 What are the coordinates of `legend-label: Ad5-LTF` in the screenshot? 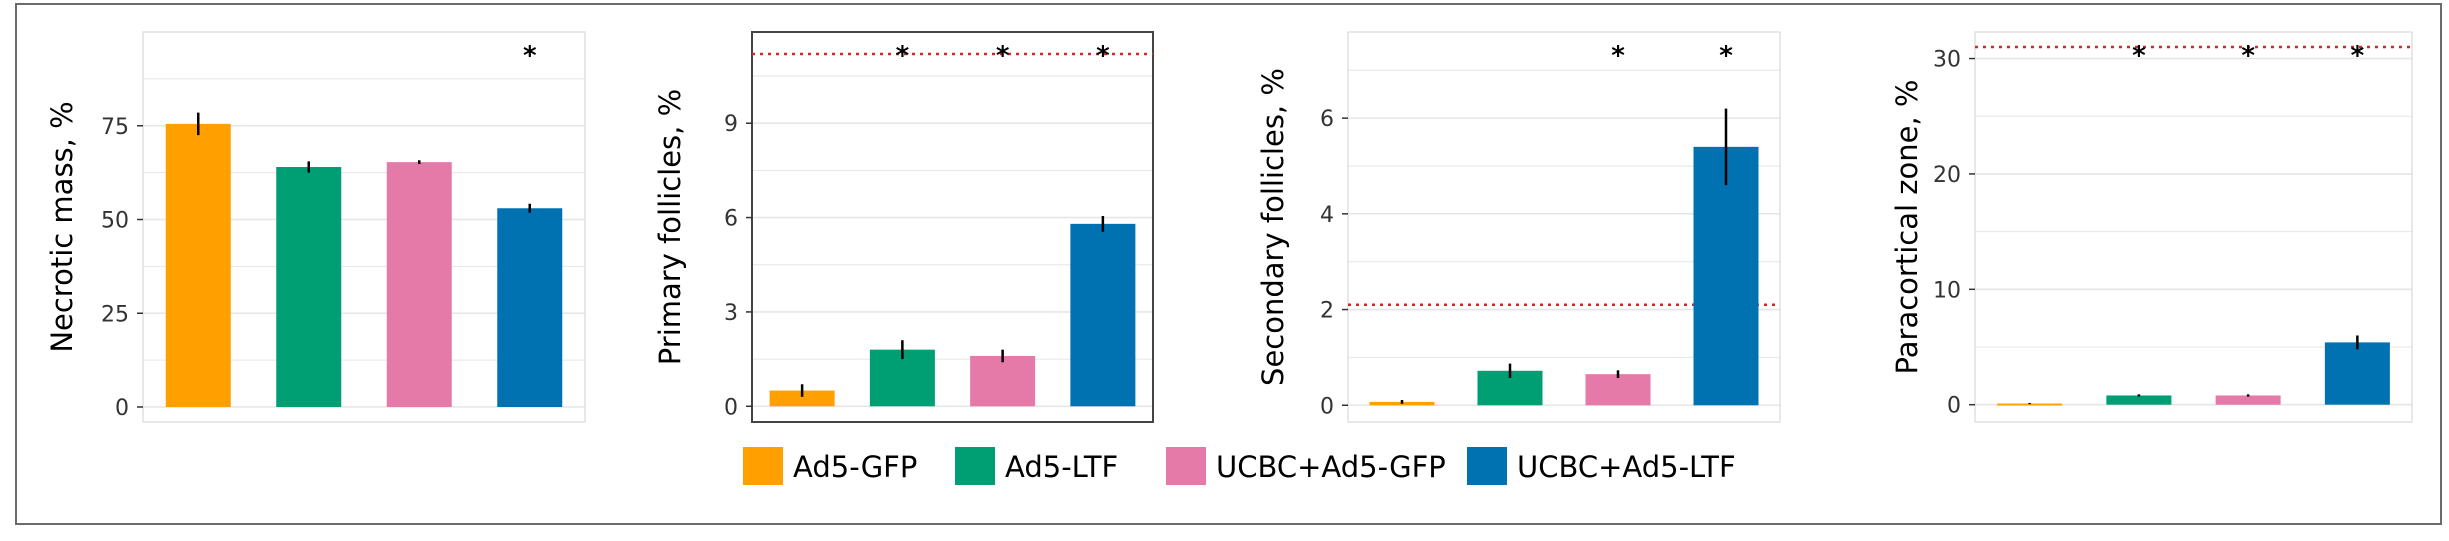 It's located at (1061, 467).